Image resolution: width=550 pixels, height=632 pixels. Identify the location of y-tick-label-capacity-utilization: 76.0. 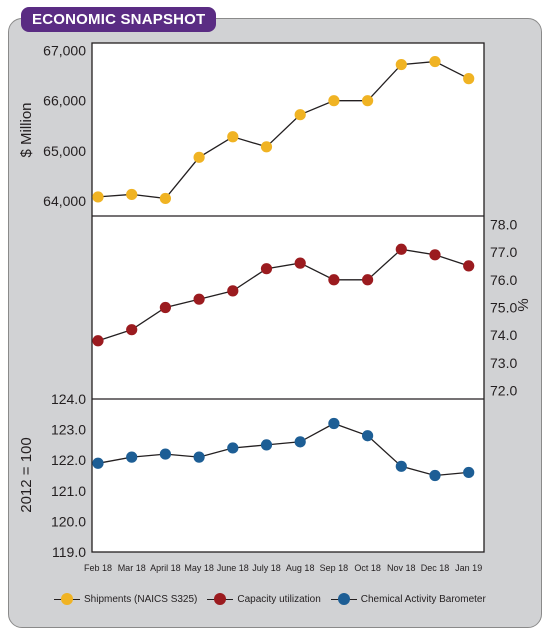
(503, 280).